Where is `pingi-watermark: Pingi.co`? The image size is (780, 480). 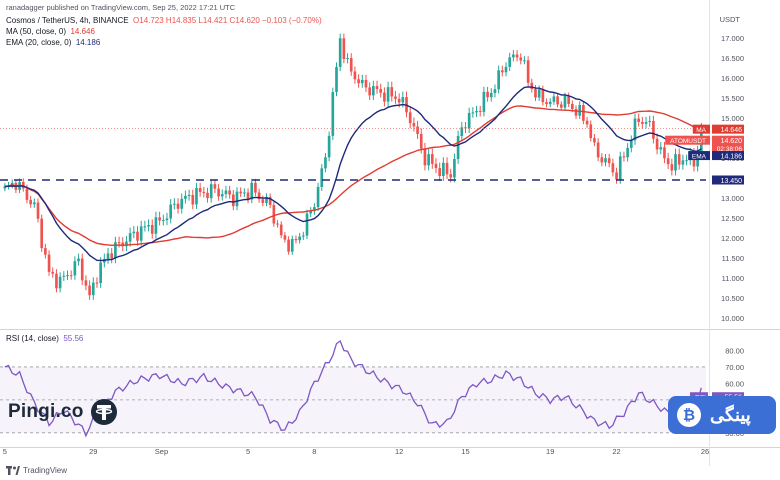 pingi-watermark: Pingi.co is located at coordinates (63, 412).